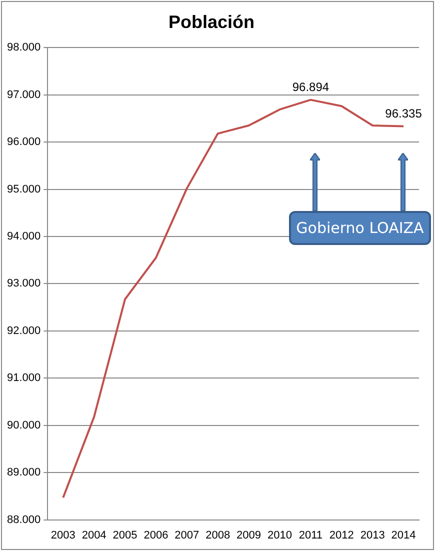  Describe the element at coordinates (372, 535) in the screenshot. I see `x-tick-label: 2013` at that location.